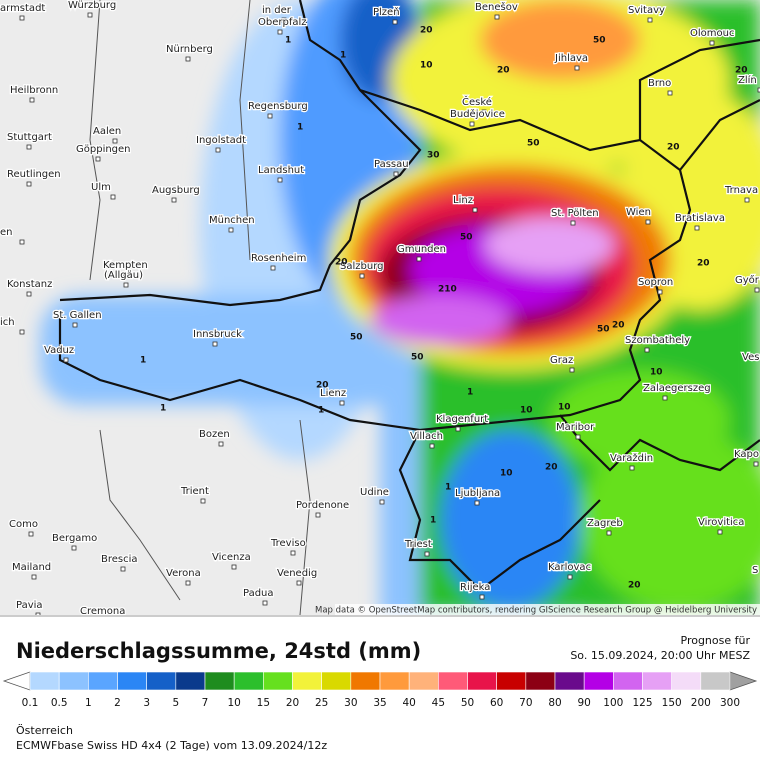 The image size is (760, 760). Describe the element at coordinates (743, 681) in the screenshot. I see `legend-over-arrow` at that location.